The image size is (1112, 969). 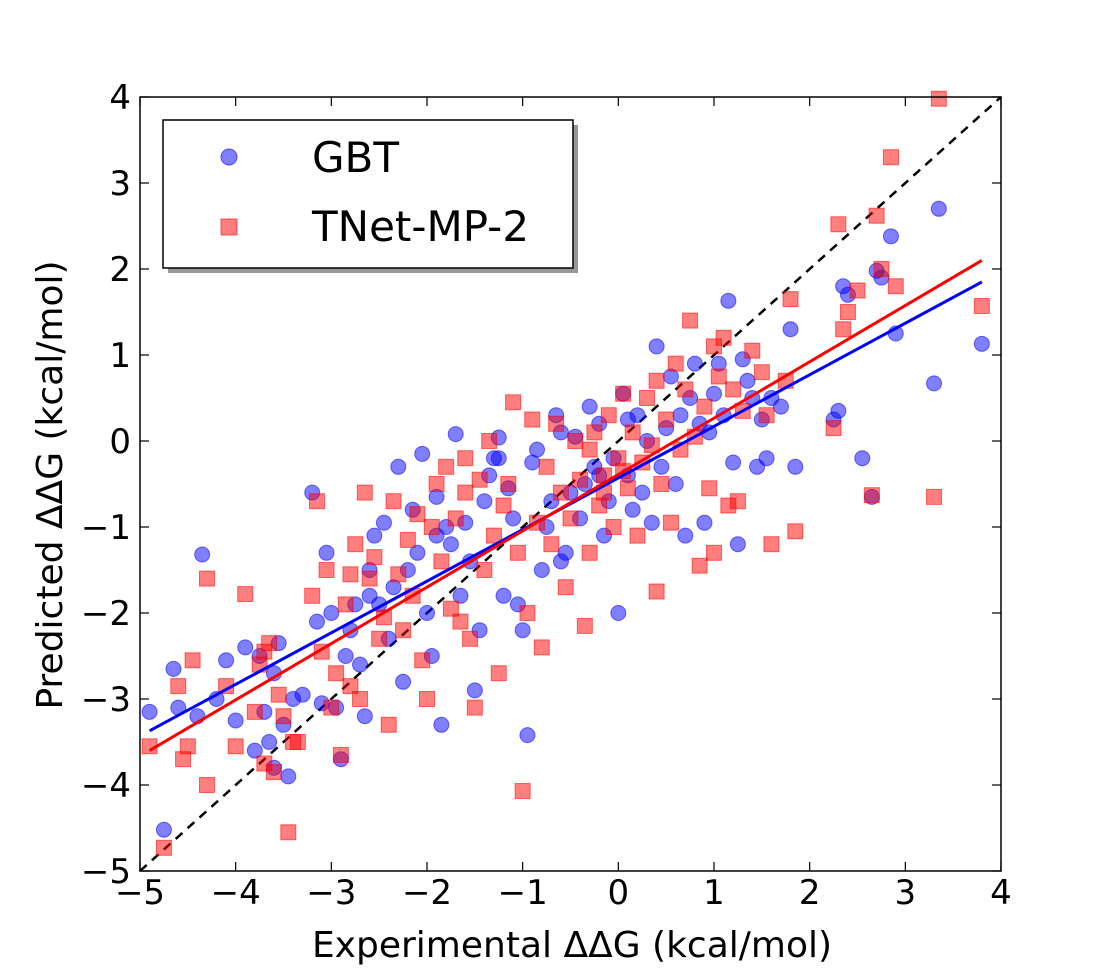 I want to click on y-tick-label: 1, so click(x=120, y=356).